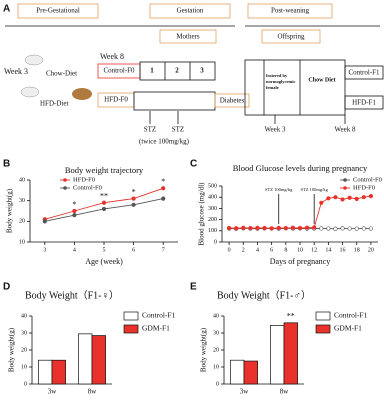 The width and height of the screenshot is (384, 400). What do you see at coordinates (364, 187) in the screenshot?
I see `legend-label: HFD-F0` at bounding box center [364, 187].